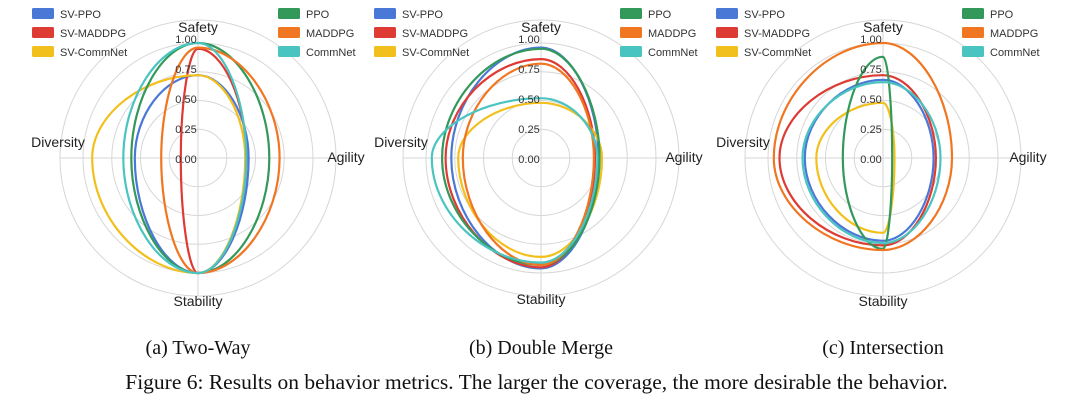 Image resolution: width=1073 pixels, height=408 pixels. What do you see at coordinates (541, 348) in the screenshot?
I see `subcaption-2: (b) Double Merge` at bounding box center [541, 348].